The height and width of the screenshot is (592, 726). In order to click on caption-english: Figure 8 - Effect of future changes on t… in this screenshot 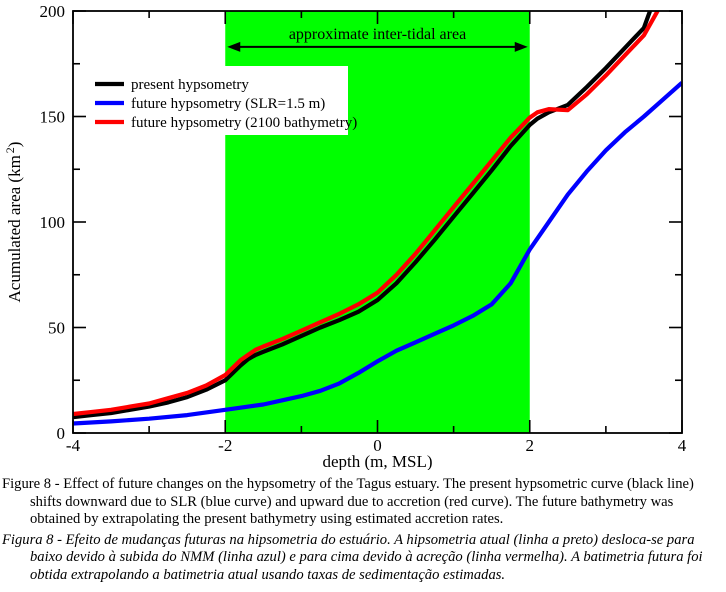, I will do `click(348, 502)`.